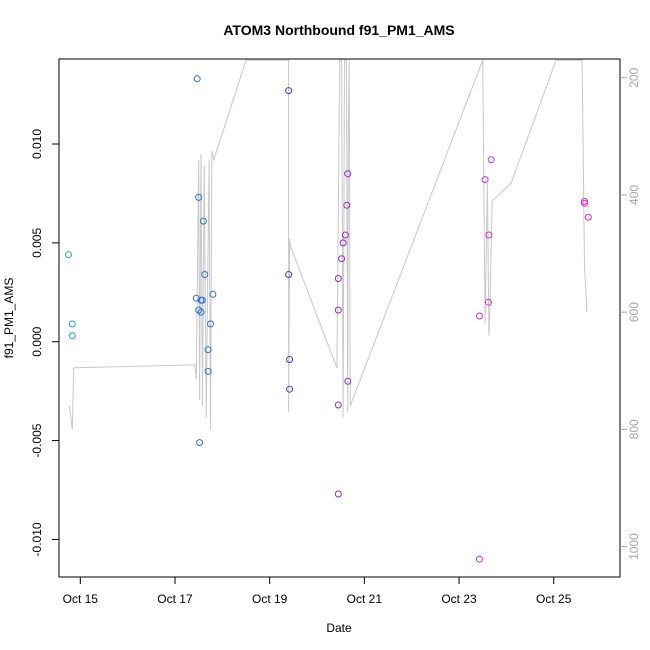 The width and height of the screenshot is (650, 650). I want to click on y-tick-label-2: 0.000, so click(37, 341).